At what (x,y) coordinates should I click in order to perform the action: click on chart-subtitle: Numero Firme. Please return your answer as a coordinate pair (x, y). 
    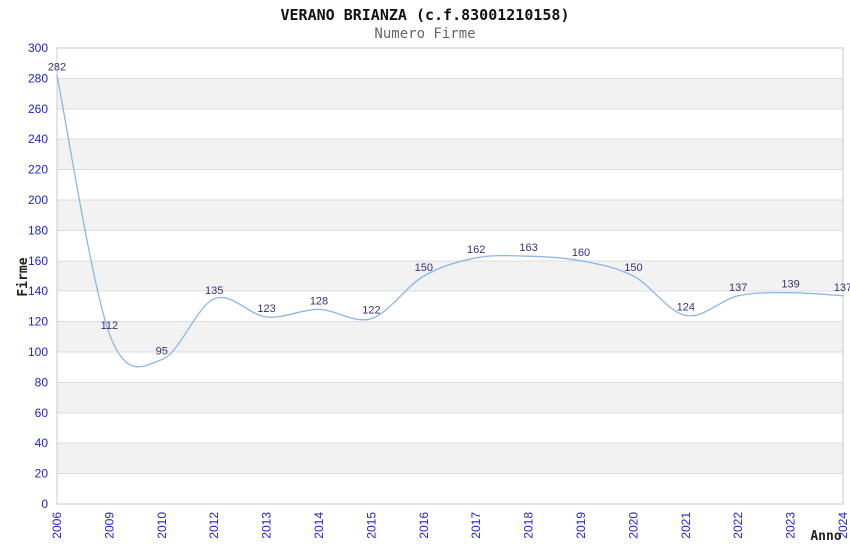
    Looking at the image, I should click on (425, 34).